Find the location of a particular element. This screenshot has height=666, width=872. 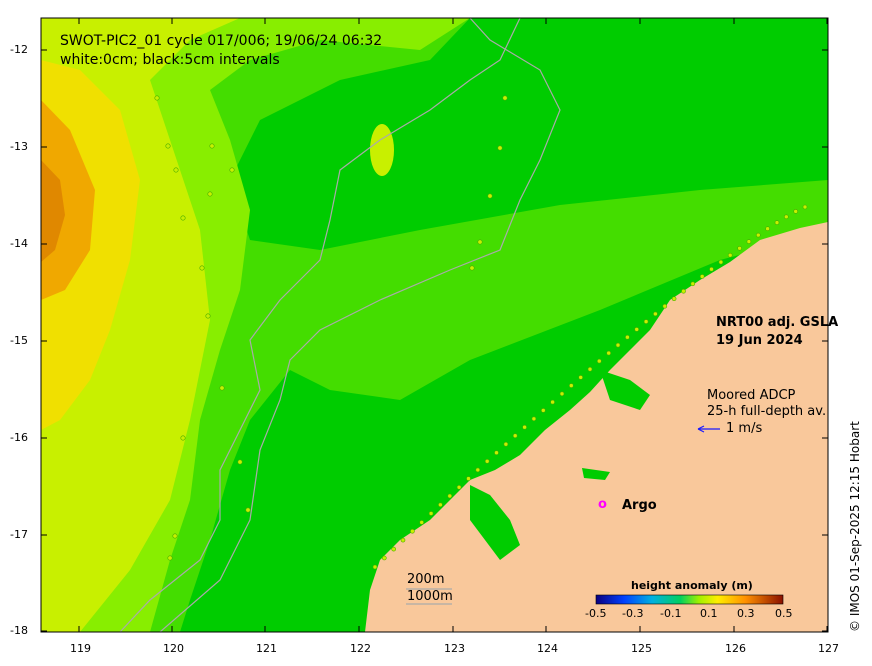

y-tick-label: -14 is located at coordinates (19, 243).